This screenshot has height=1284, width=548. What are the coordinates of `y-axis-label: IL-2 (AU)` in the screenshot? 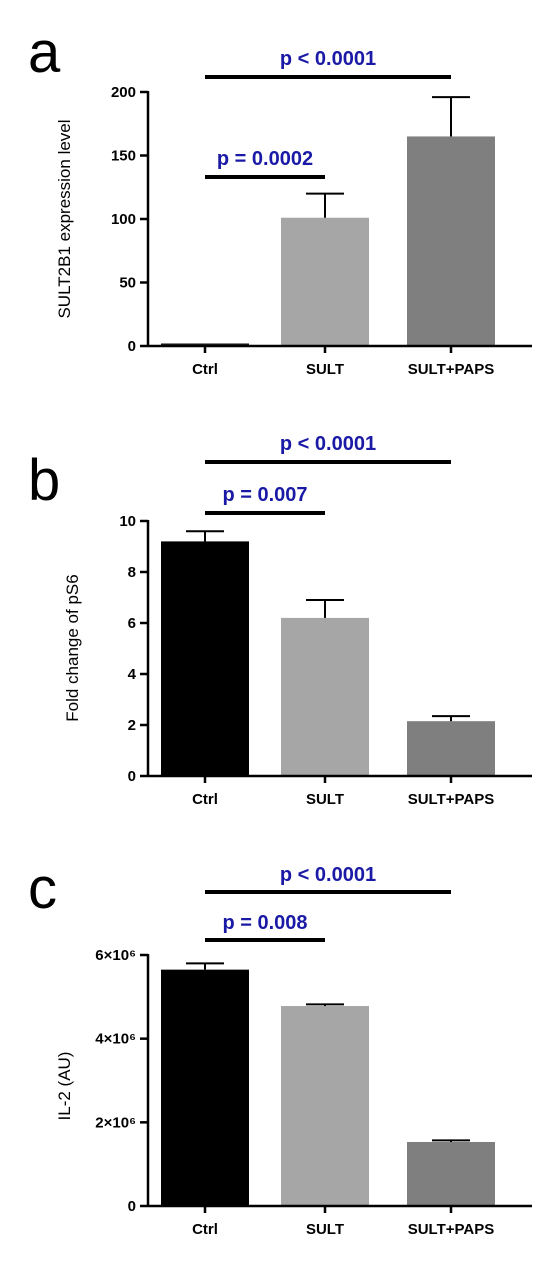 It's located at (64, 1086).